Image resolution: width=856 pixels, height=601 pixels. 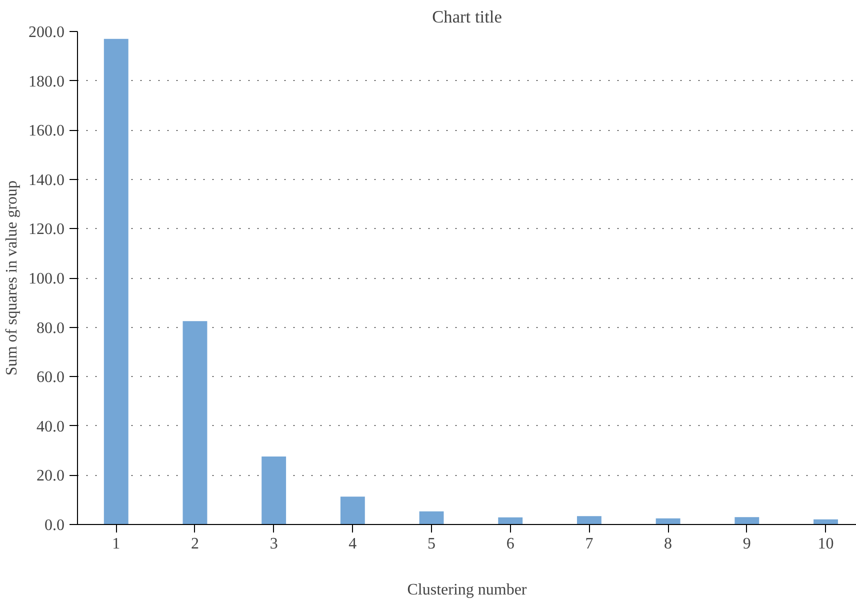 What do you see at coordinates (12, 278) in the screenshot?
I see `y-axis-title: Sum of squares in value group` at bounding box center [12, 278].